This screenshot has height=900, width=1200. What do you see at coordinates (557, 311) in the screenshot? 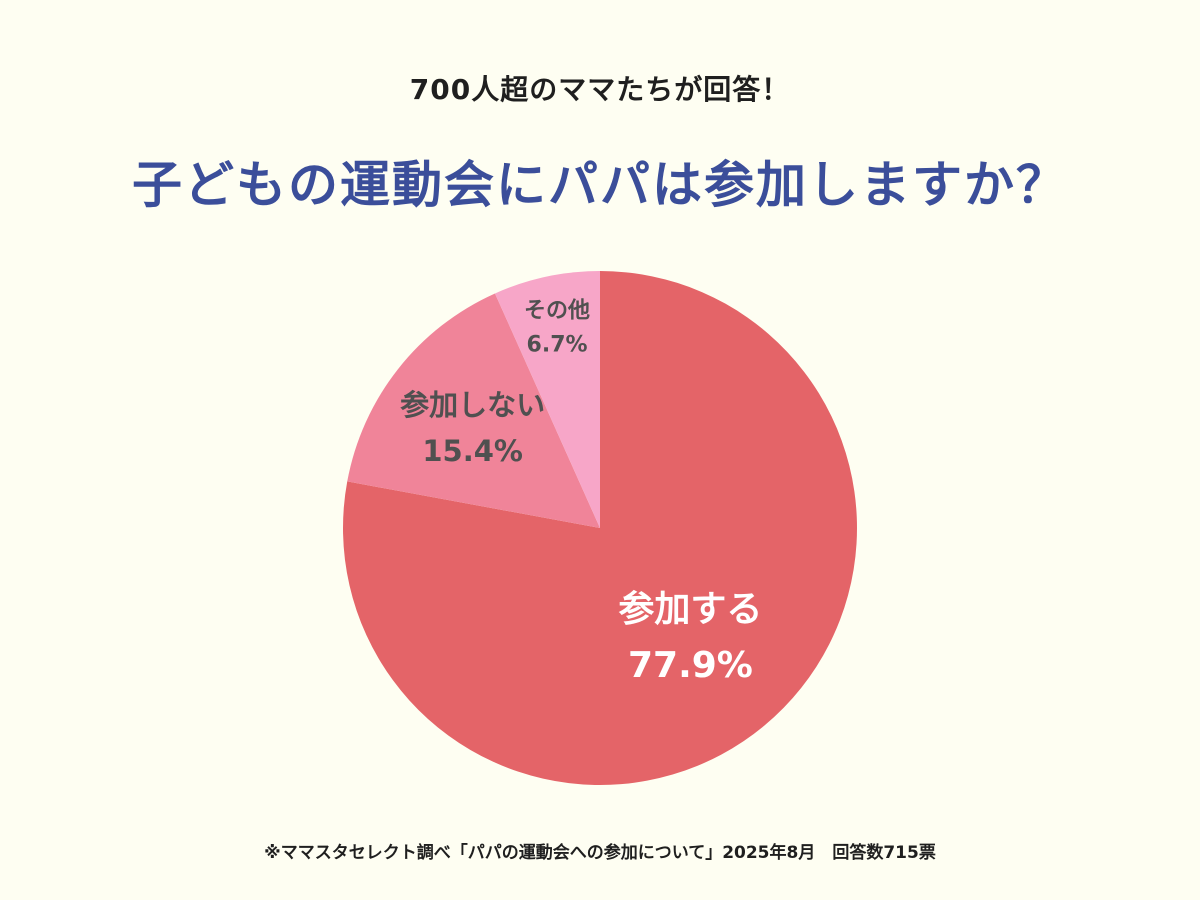
I see `slice-label-3: その他` at bounding box center [557, 311].